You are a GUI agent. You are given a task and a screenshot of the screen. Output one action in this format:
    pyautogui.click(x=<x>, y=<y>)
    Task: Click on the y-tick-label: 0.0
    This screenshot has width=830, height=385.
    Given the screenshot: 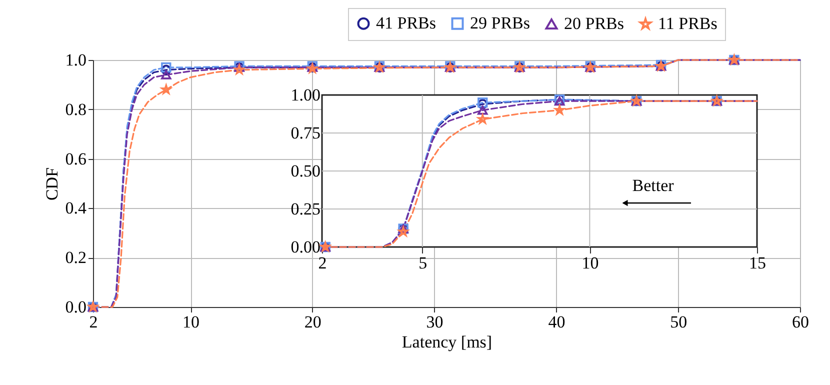 What is the action you would take?
    pyautogui.click(x=75, y=307)
    